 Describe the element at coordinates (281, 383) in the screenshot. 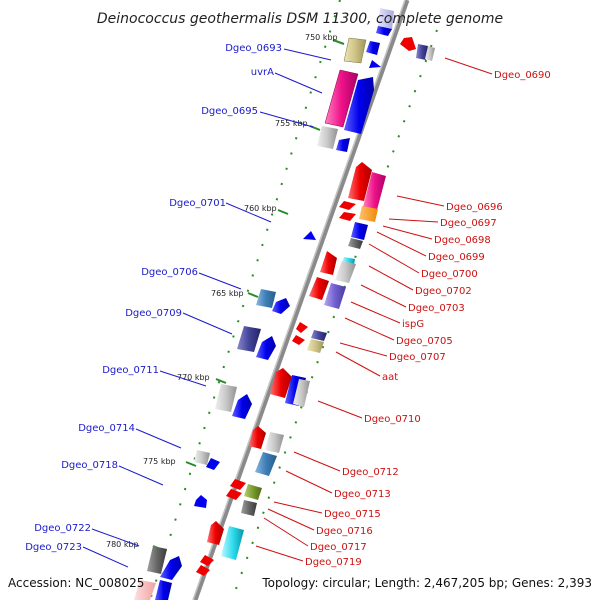

I see `gene-dgeo-0710-a` at that location.